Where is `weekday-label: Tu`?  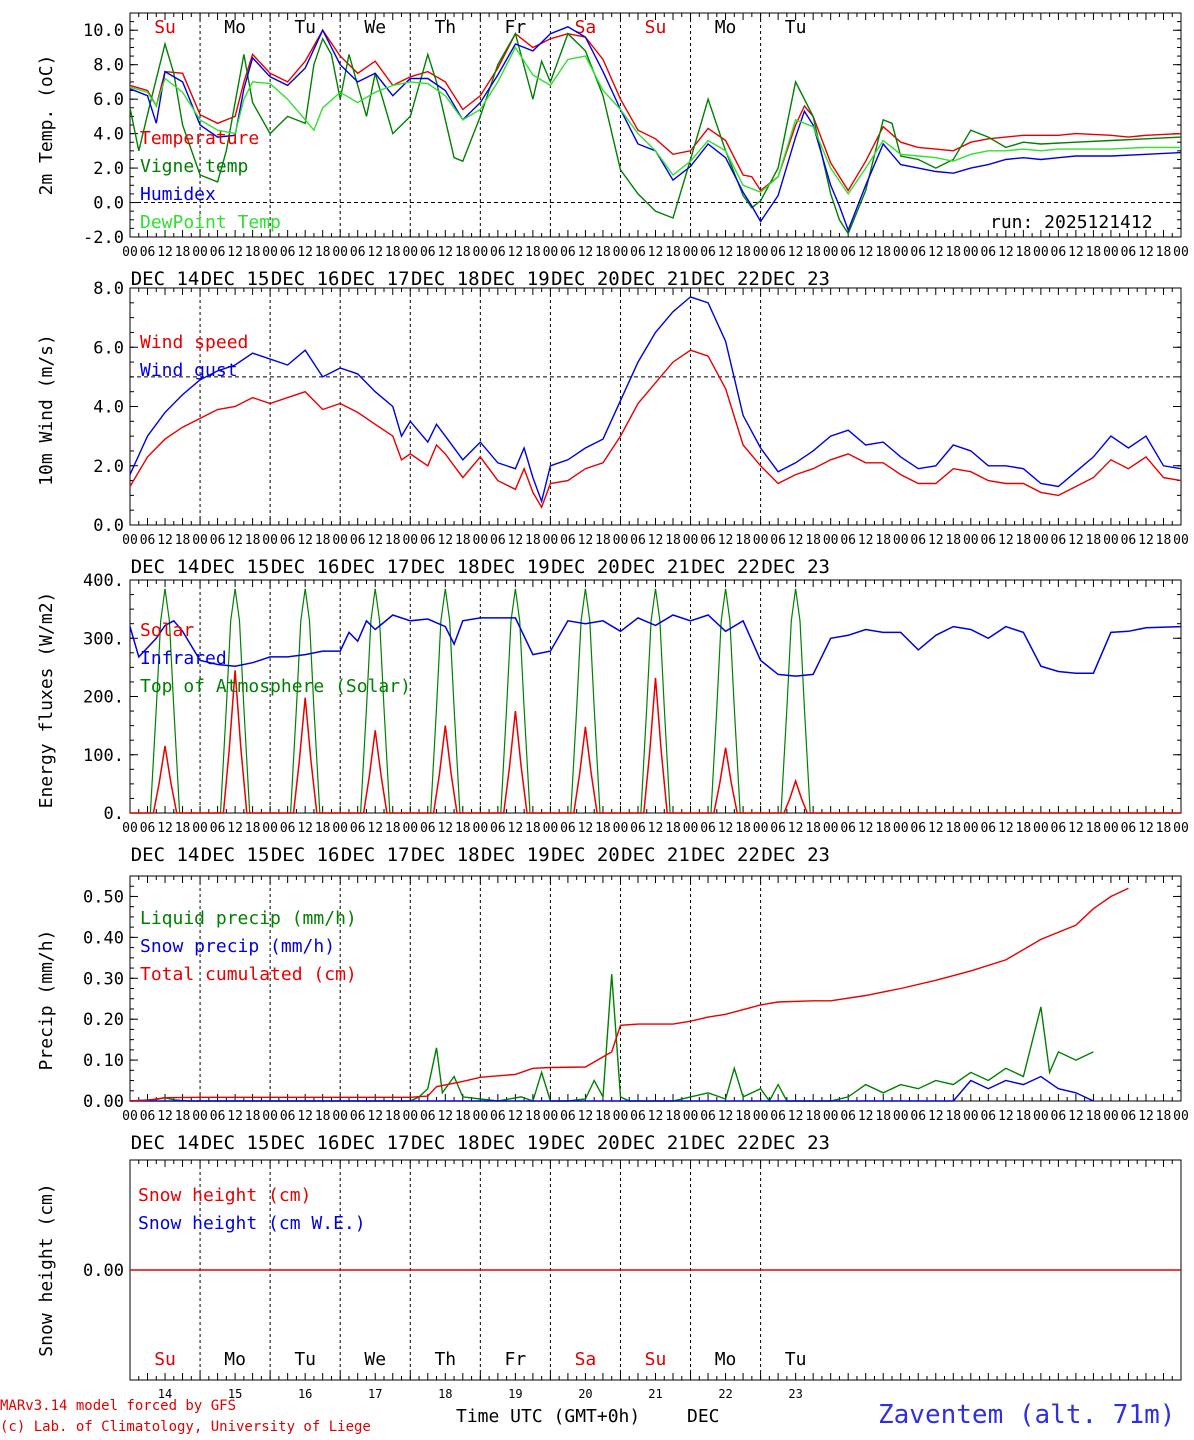
weekday-label: Tu is located at coordinates (305, 1359).